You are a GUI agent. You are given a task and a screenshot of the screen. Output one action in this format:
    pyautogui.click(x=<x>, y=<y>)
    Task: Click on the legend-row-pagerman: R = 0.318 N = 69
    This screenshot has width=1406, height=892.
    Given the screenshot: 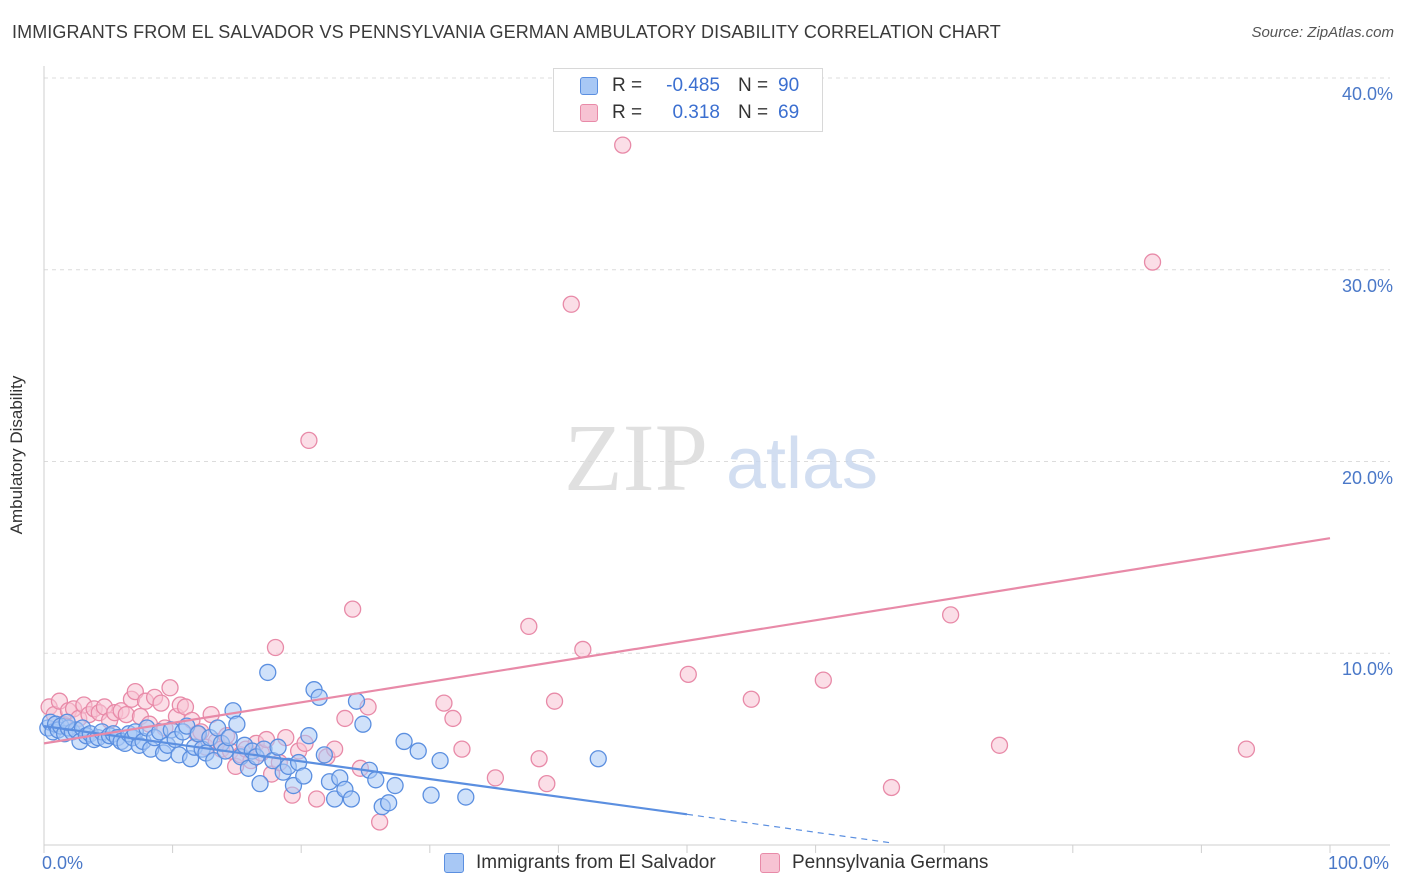 What is the action you would take?
    pyautogui.click(x=689, y=113)
    